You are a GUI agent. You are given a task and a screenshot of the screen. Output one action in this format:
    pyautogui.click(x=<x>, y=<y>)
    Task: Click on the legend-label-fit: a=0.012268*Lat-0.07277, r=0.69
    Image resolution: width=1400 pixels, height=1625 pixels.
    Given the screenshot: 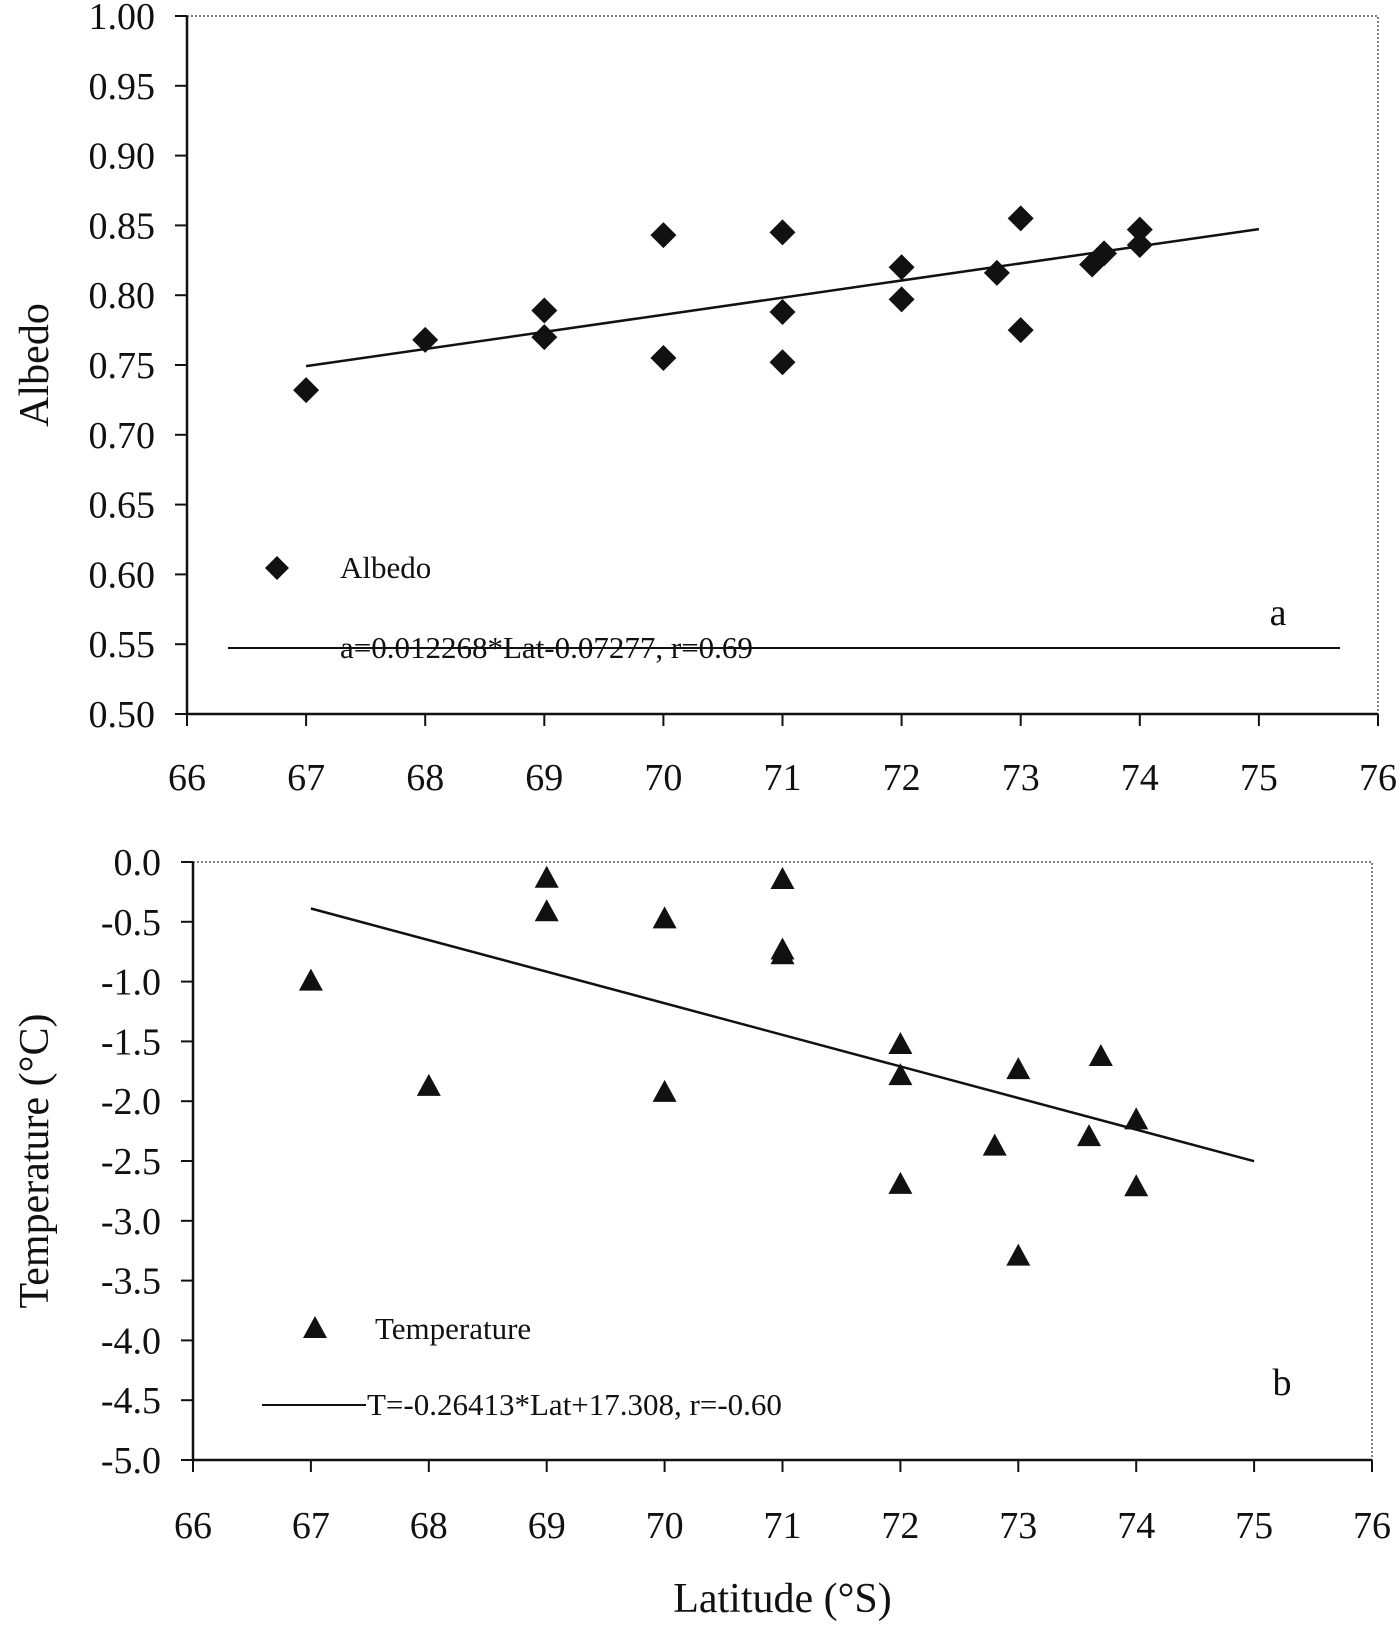 What is the action you would take?
    pyautogui.click(x=546, y=647)
    